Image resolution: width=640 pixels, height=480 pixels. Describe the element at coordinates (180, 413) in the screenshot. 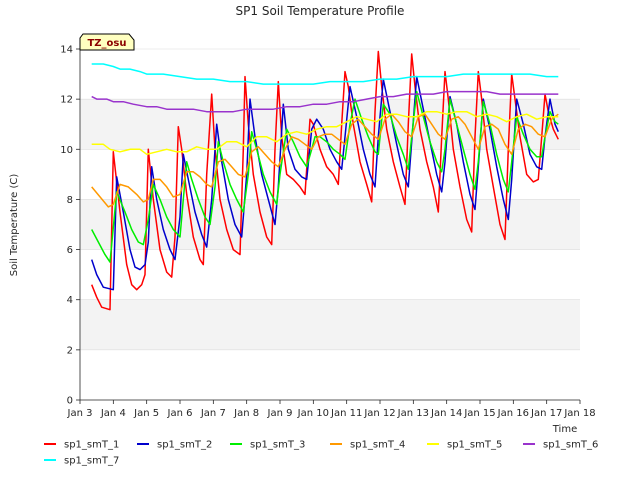

I see `x-tick-label: Jan 6` at that location.